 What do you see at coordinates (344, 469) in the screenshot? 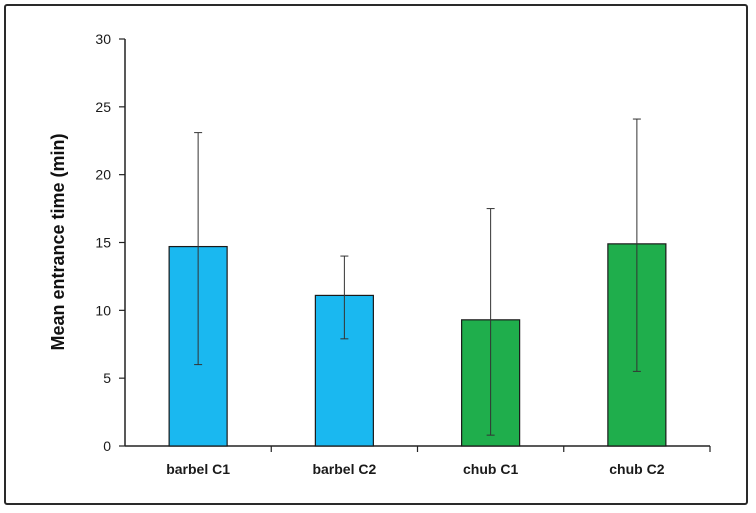
I see `x-tick-label: barbel C2` at bounding box center [344, 469].